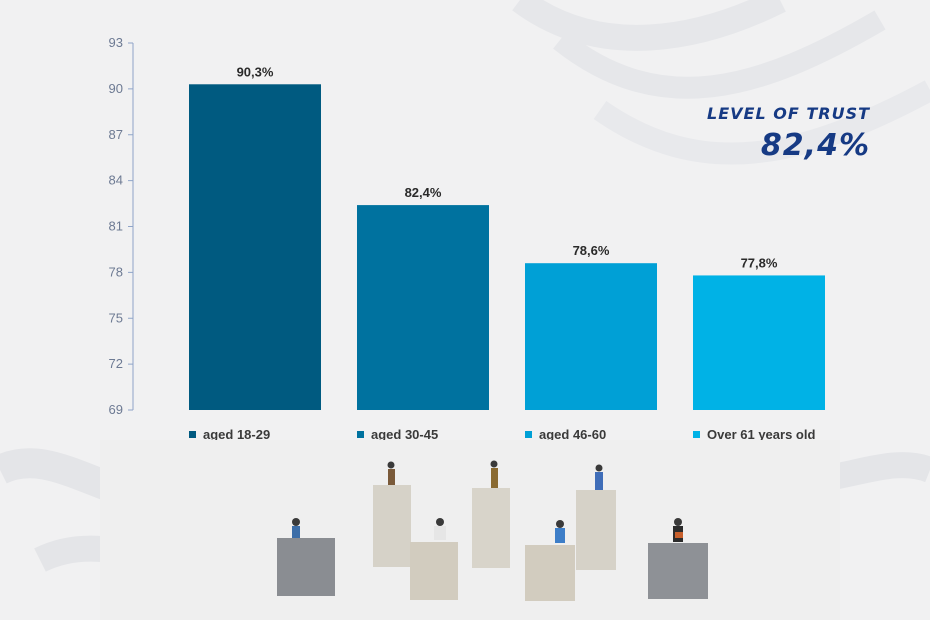  Describe the element at coordinates (116, 409) in the screenshot. I see `y-tick-label: 69` at that location.